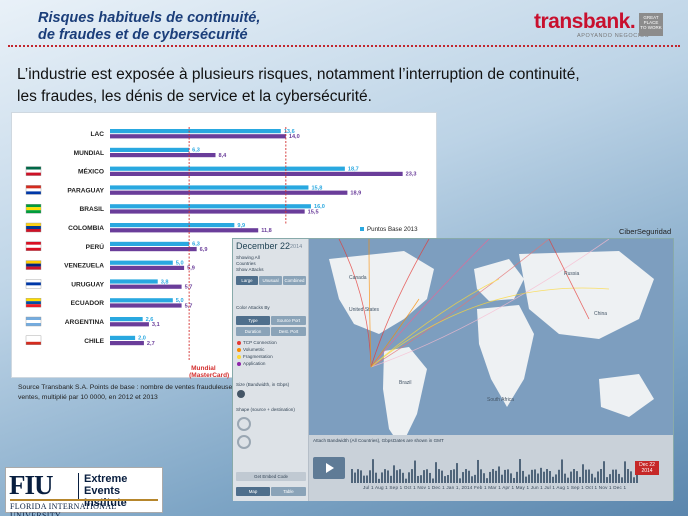 This screenshot has height=516, width=688. Describe the element at coordinates (156, 325) in the screenshot. I see `data-label: 3,1` at that location.